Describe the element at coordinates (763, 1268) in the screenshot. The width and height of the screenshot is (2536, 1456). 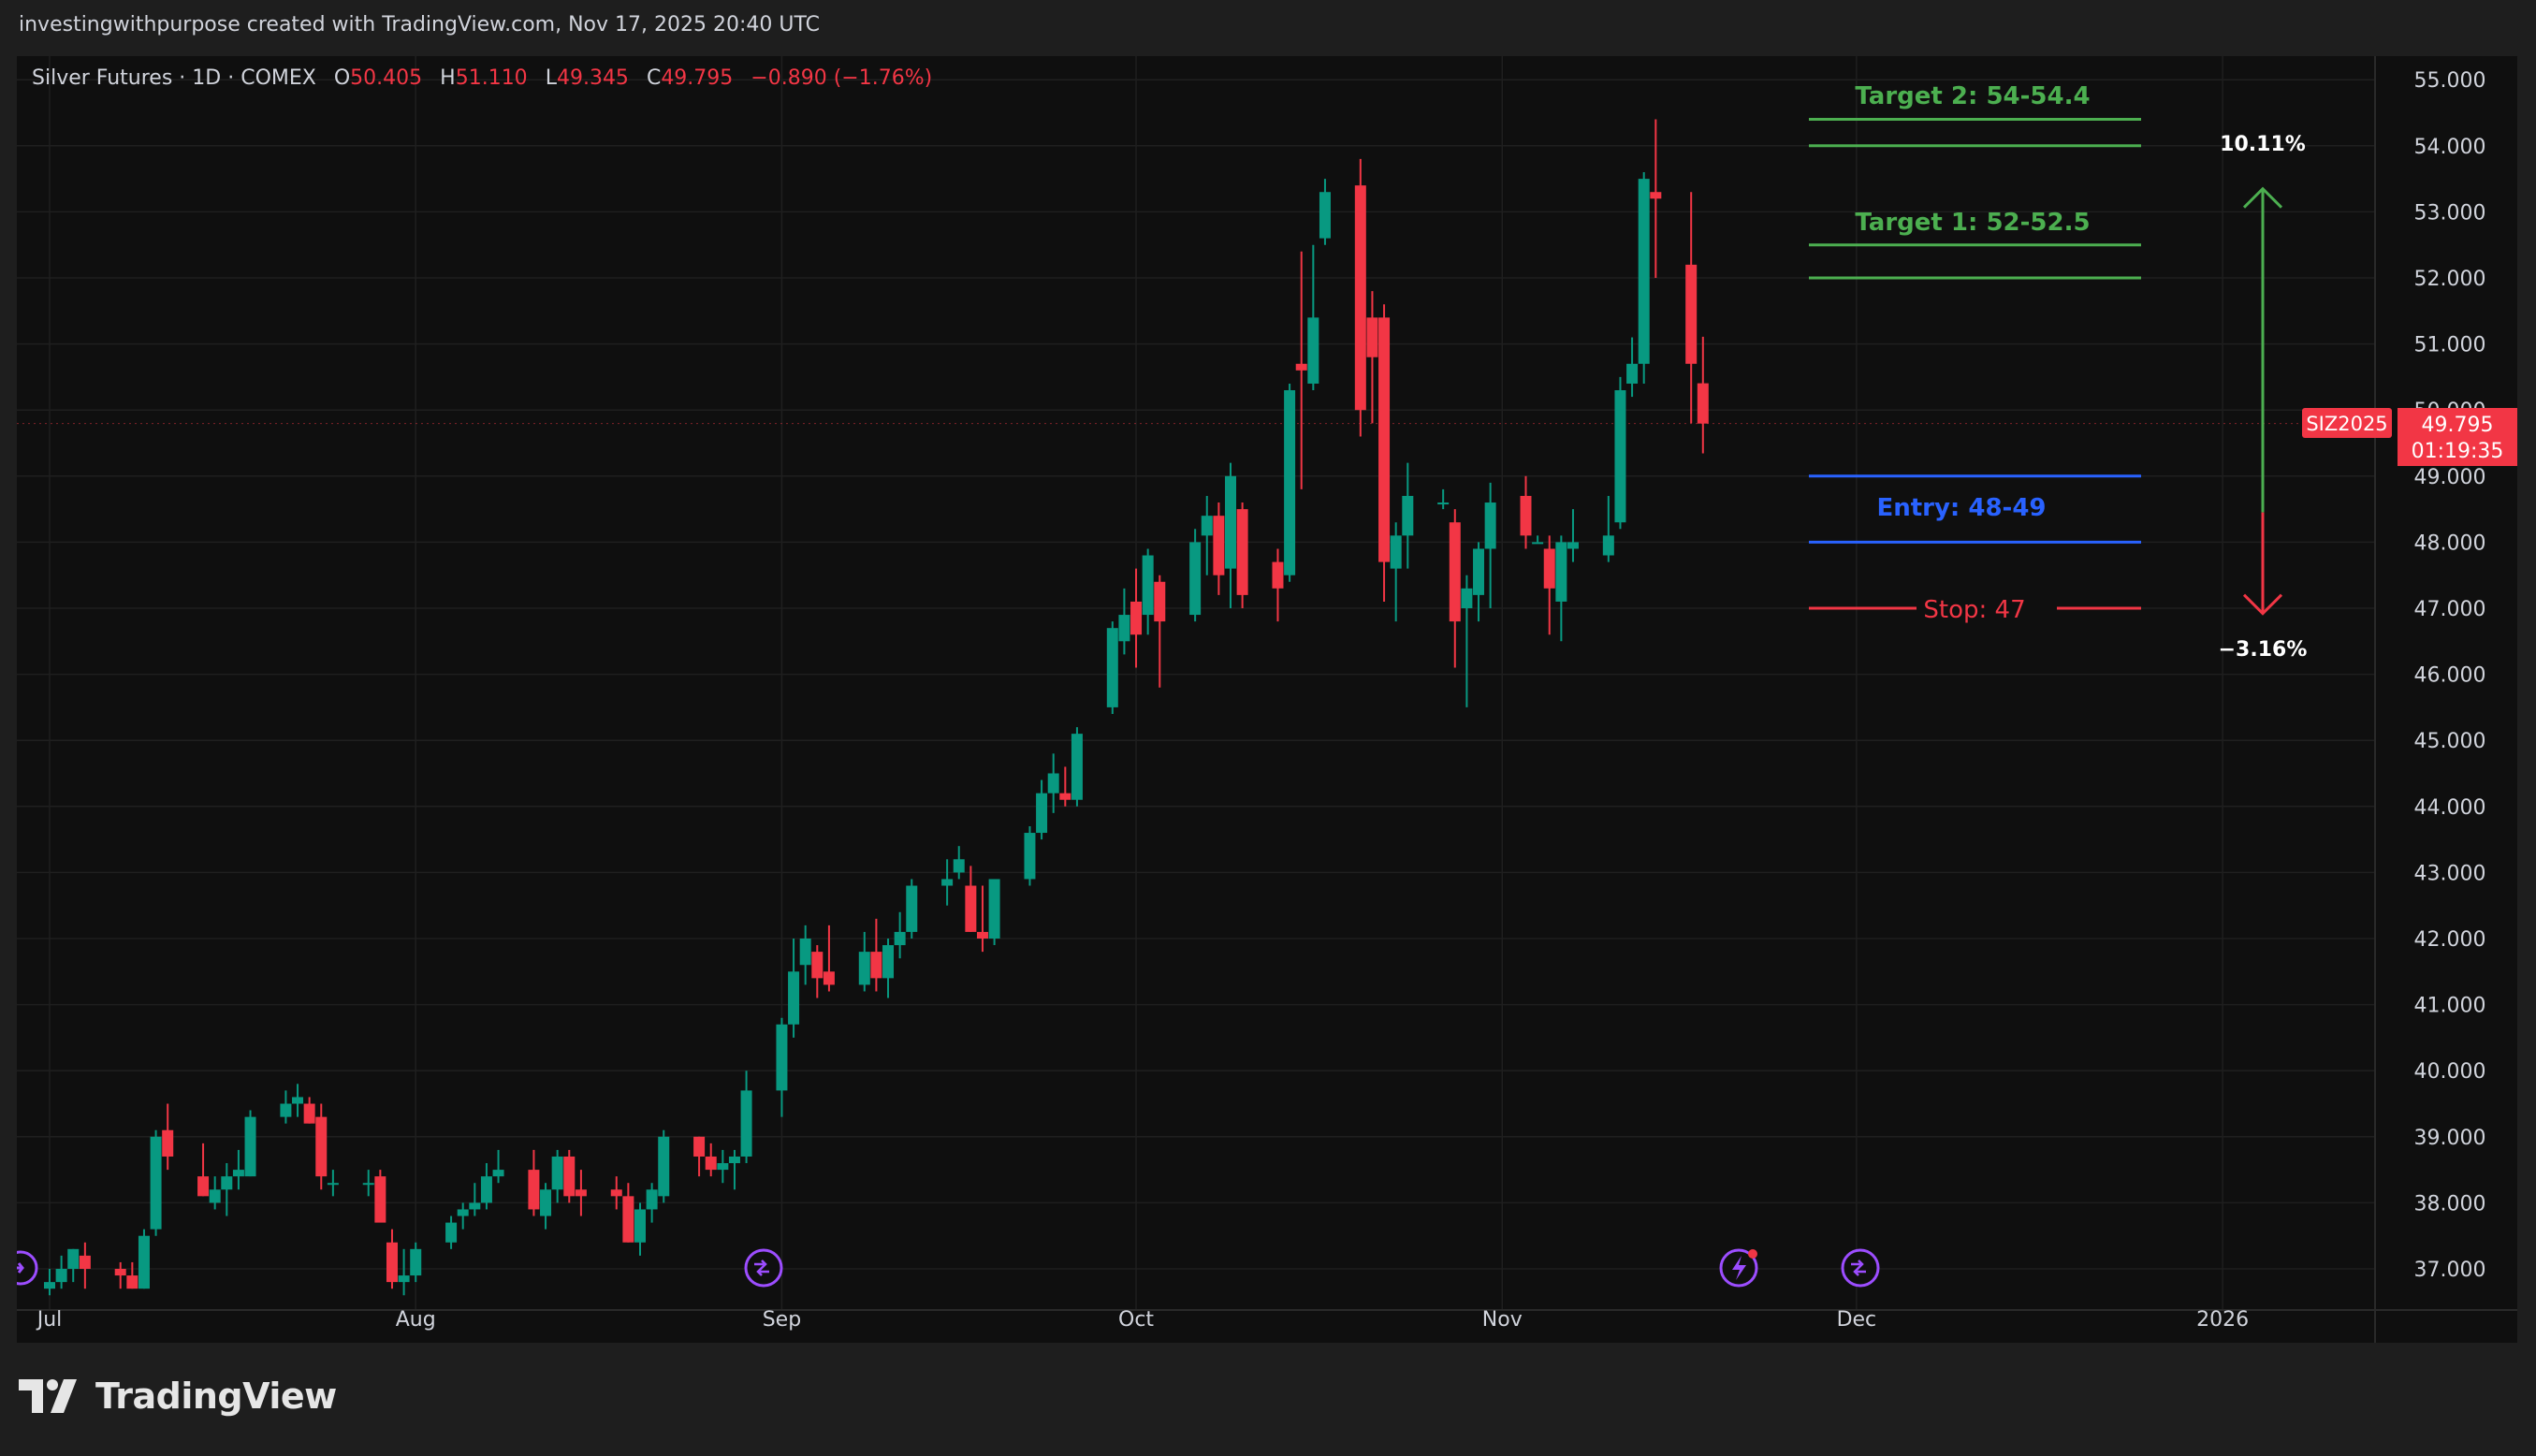
I see `rollover-marker-sep-icon` at that location.